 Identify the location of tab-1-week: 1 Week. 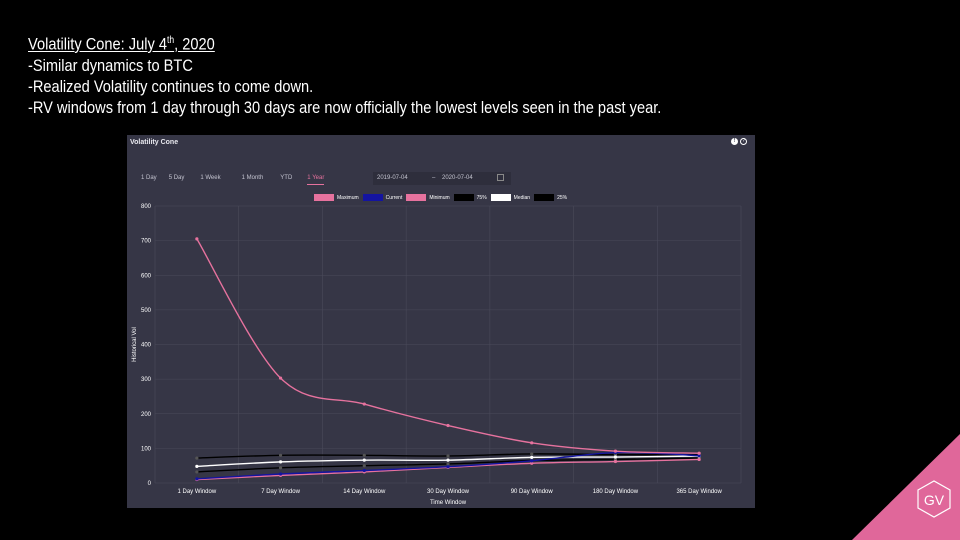
(210, 178).